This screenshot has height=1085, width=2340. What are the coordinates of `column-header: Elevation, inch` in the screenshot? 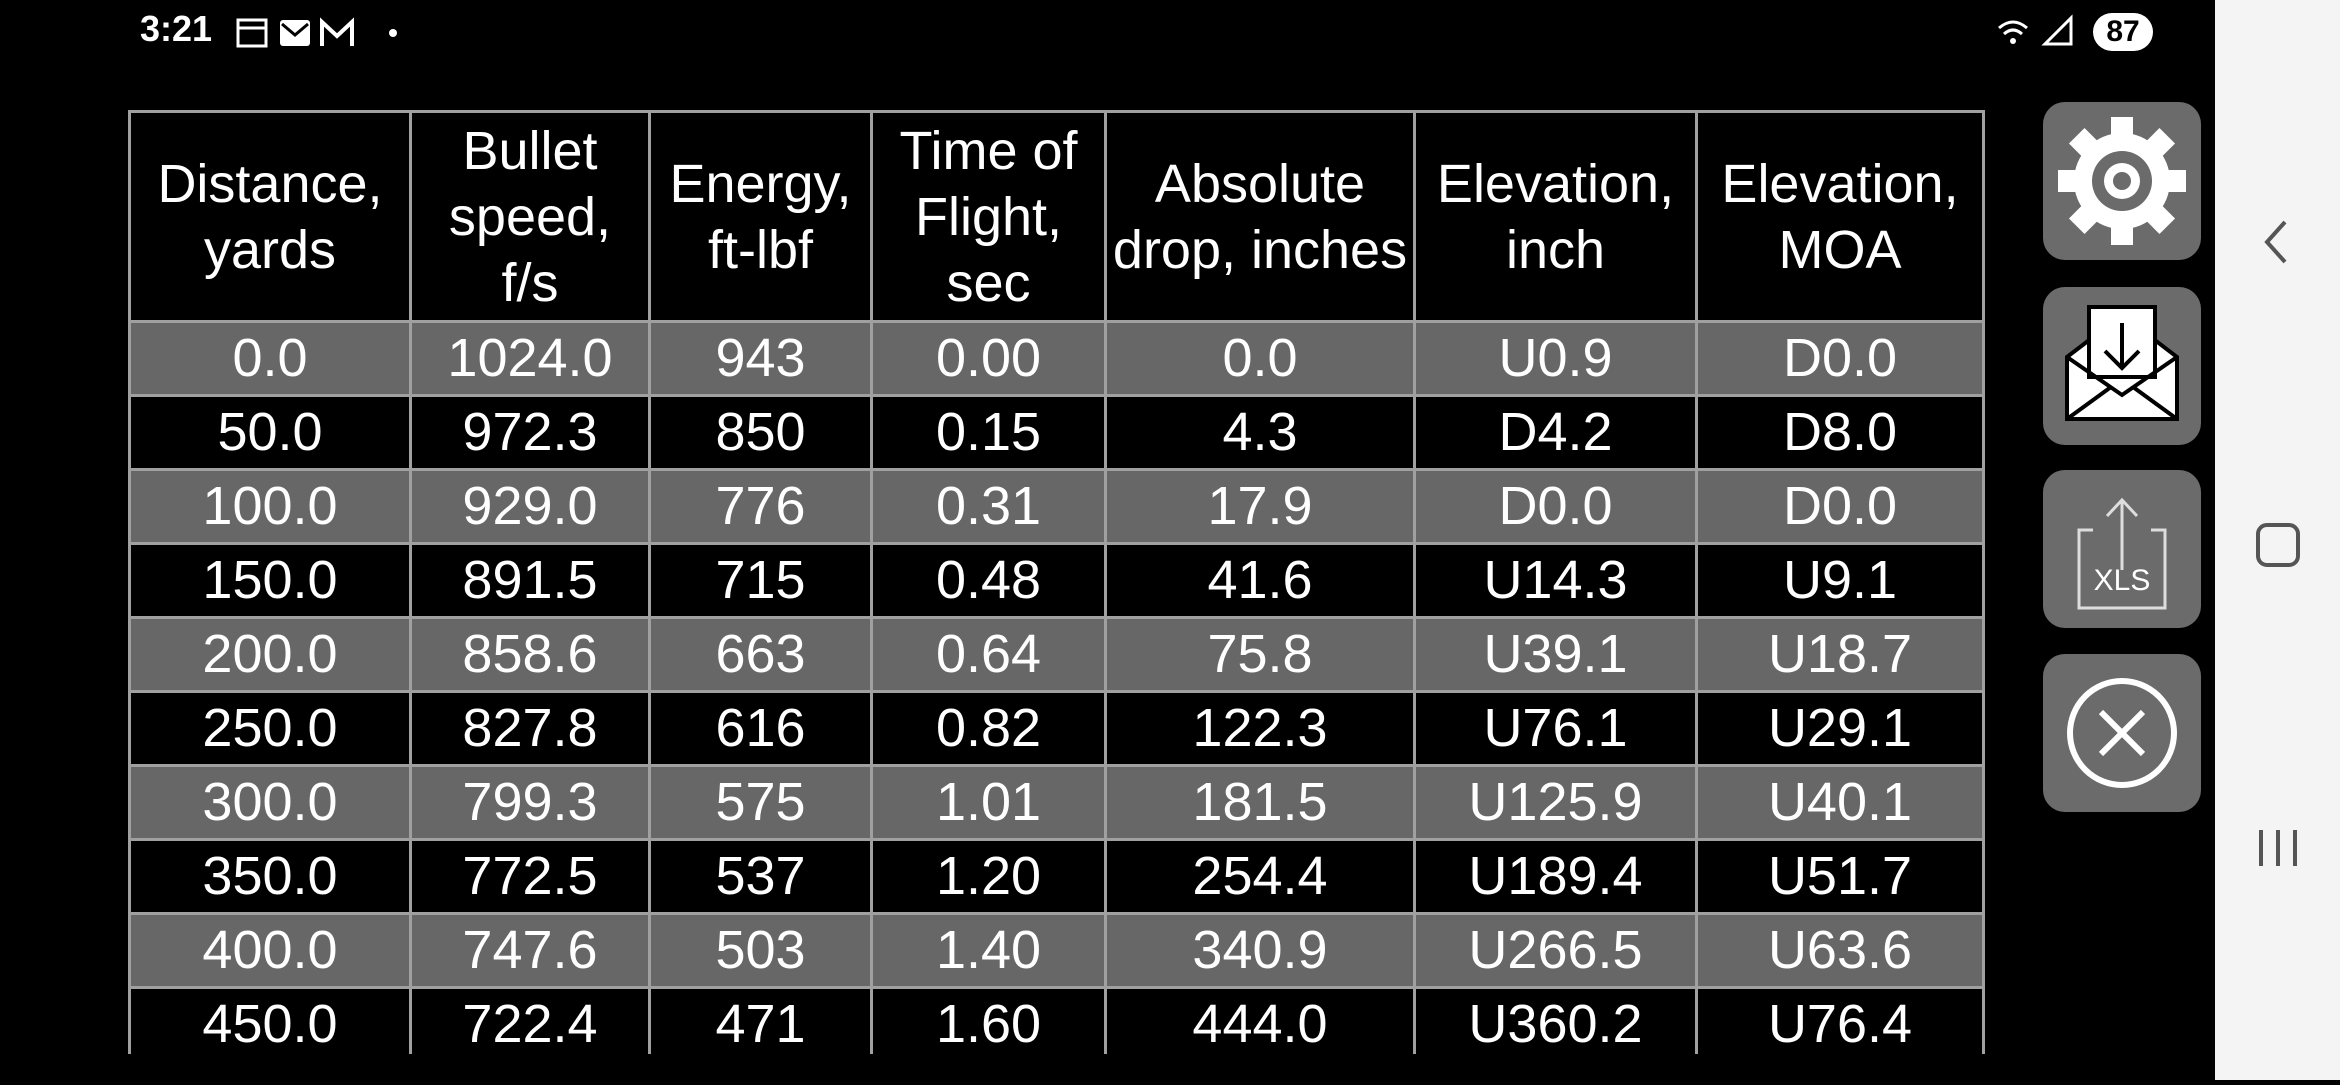 It's located at (1555, 216).